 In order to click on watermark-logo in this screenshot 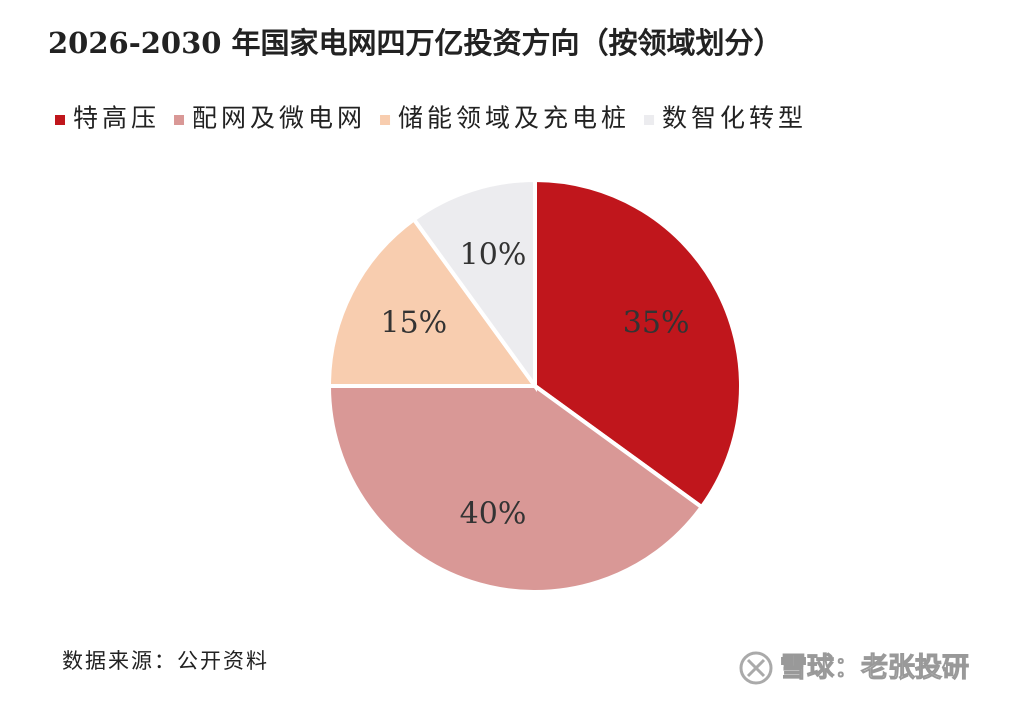, I will do `click(756, 668)`.